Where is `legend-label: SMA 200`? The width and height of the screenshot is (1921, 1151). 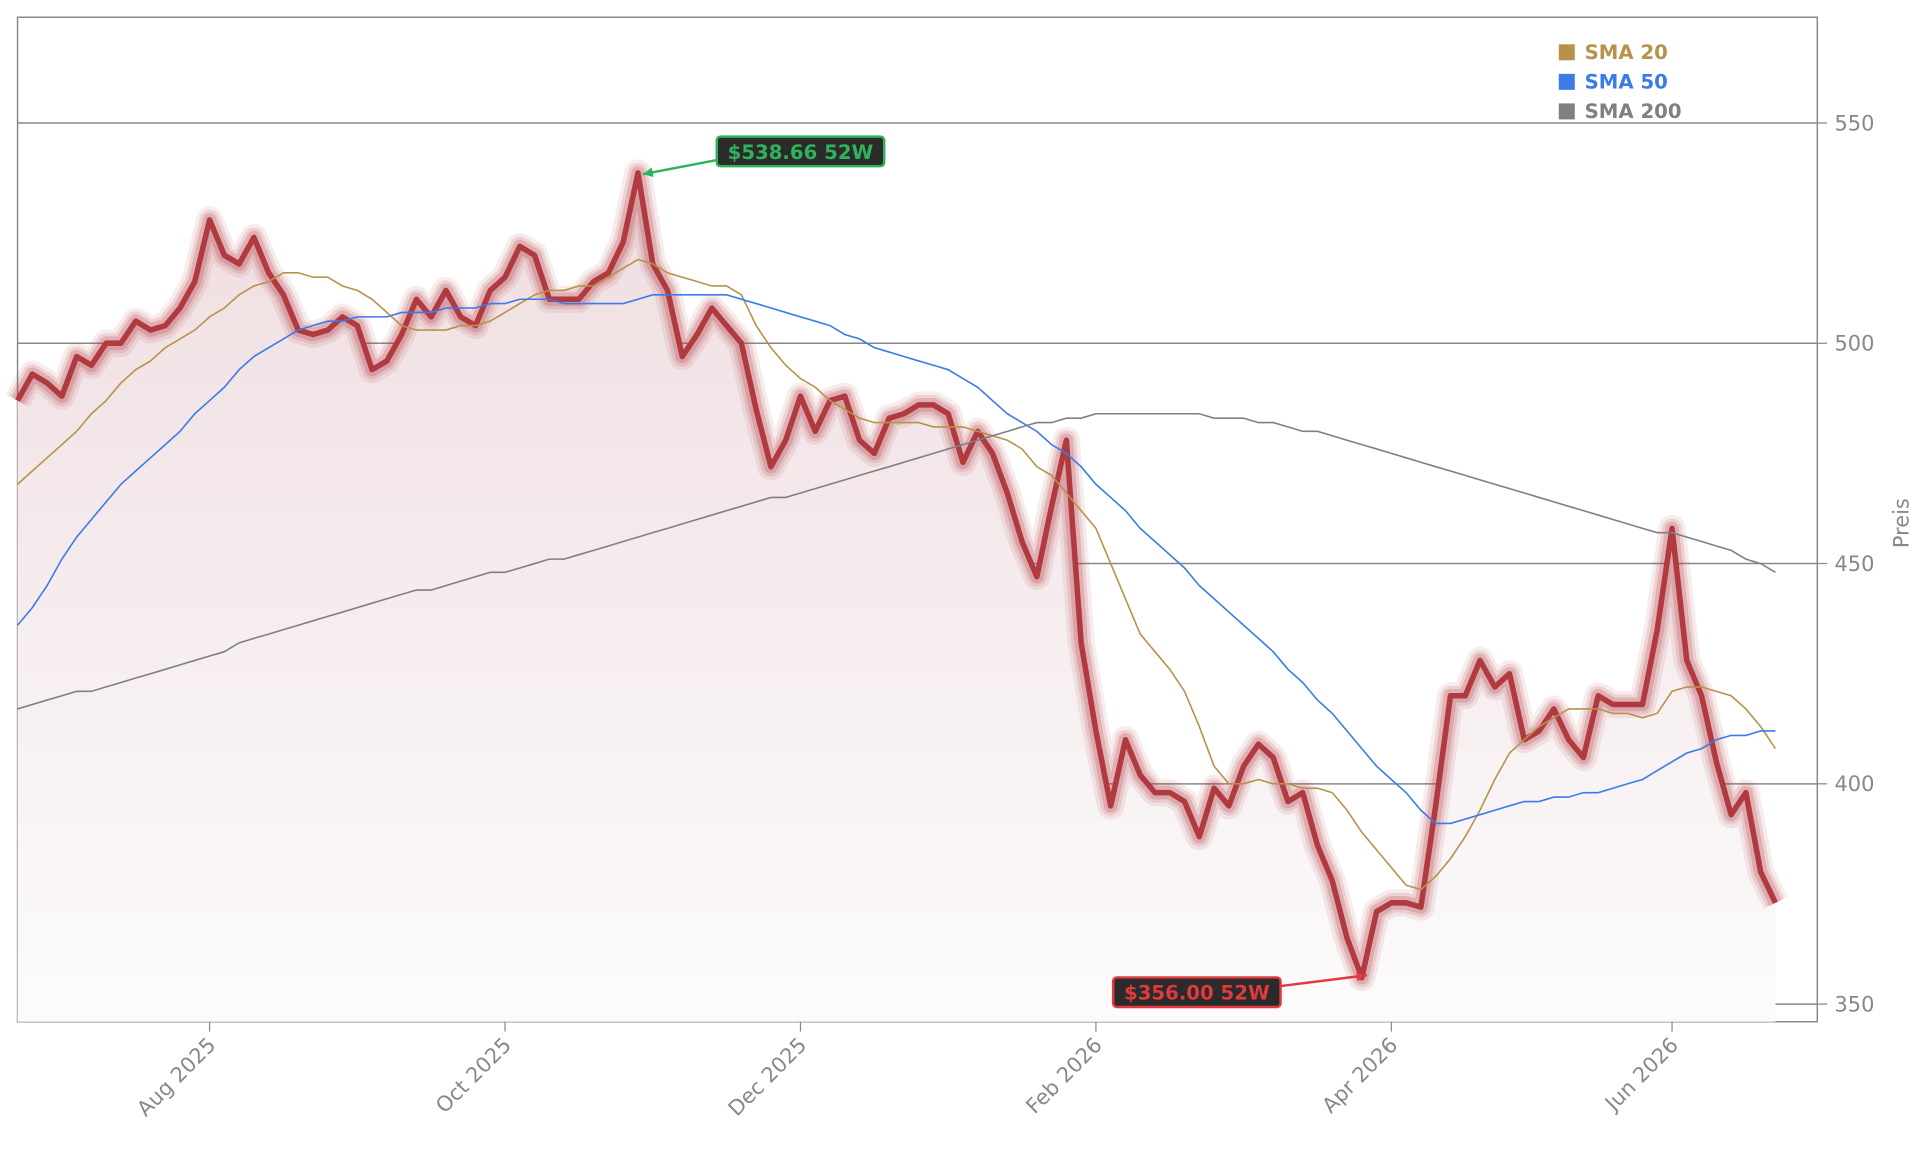
legend-label: SMA 200 is located at coordinates (1633, 111).